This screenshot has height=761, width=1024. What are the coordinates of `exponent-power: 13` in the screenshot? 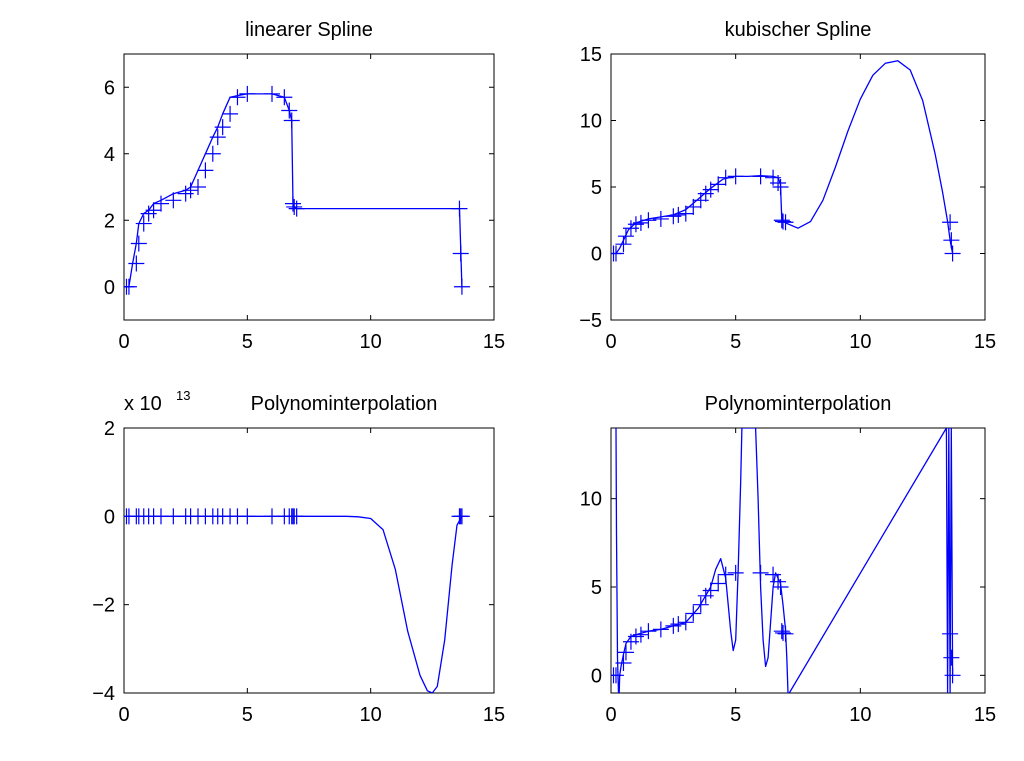 It's located at (183, 395).